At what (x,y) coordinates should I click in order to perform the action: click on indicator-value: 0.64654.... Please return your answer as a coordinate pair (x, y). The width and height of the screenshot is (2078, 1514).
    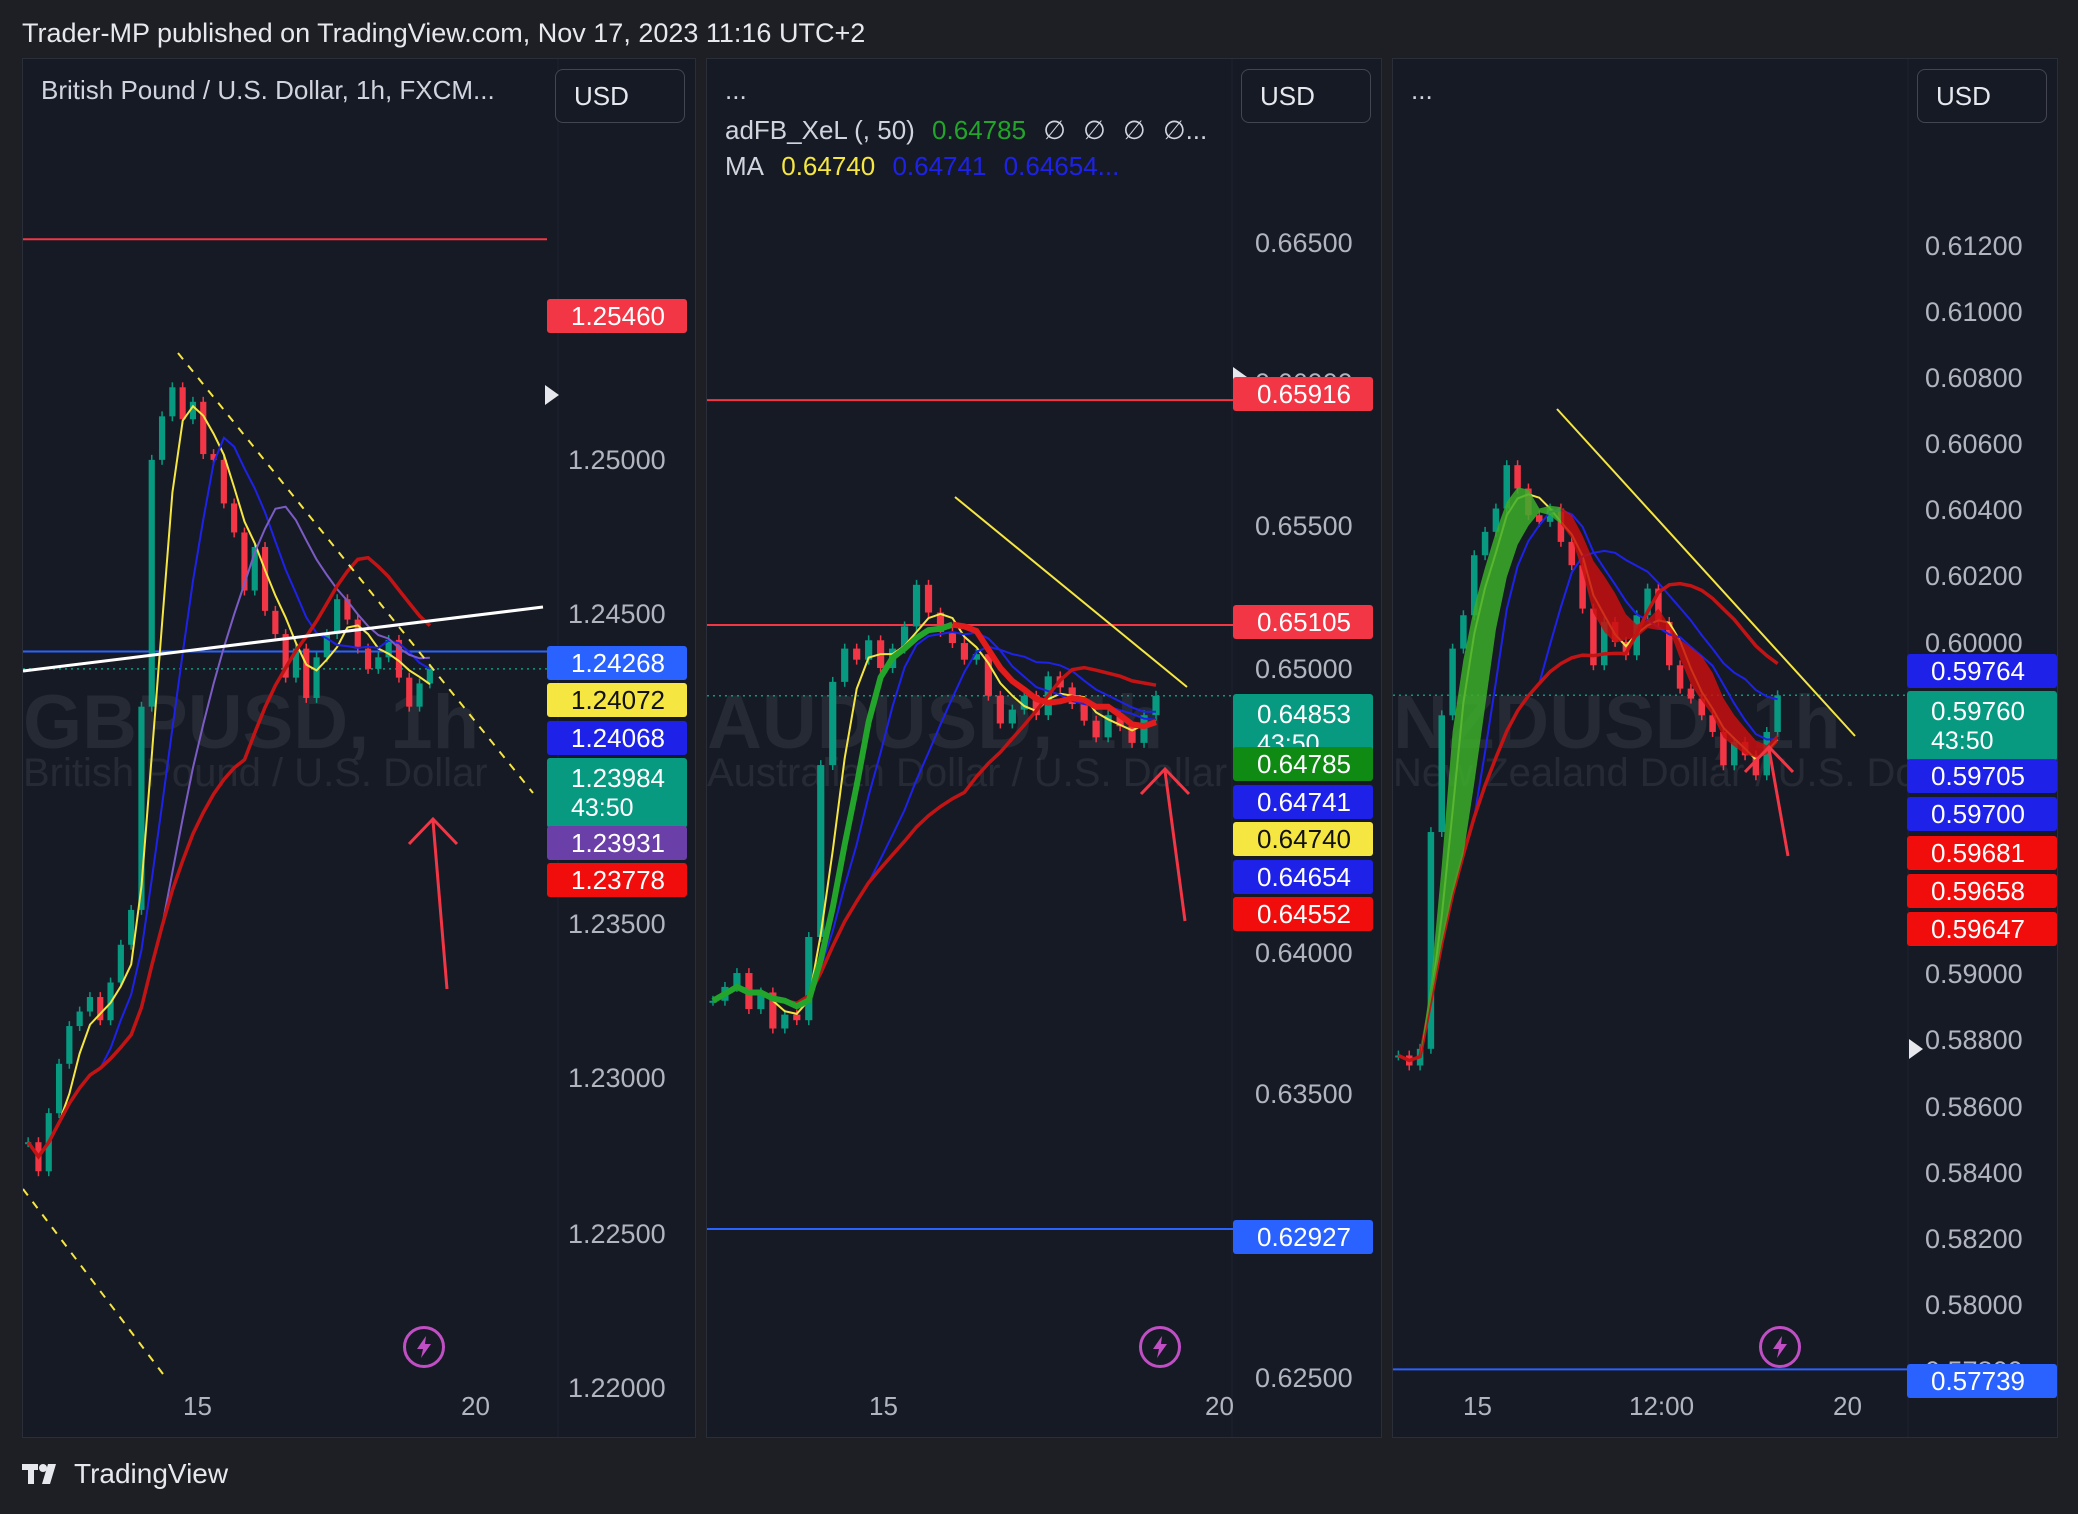
    Looking at the image, I should click on (1061, 166).